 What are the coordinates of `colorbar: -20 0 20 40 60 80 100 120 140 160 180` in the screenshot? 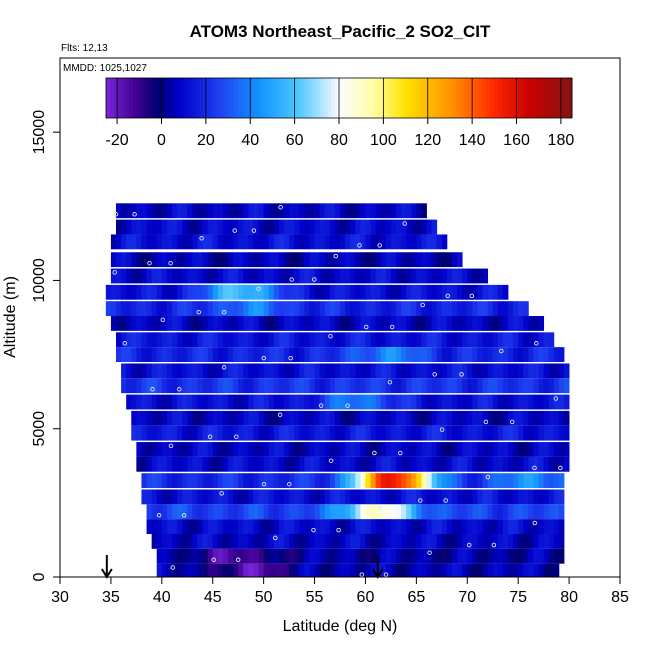 It's located at (340, 113).